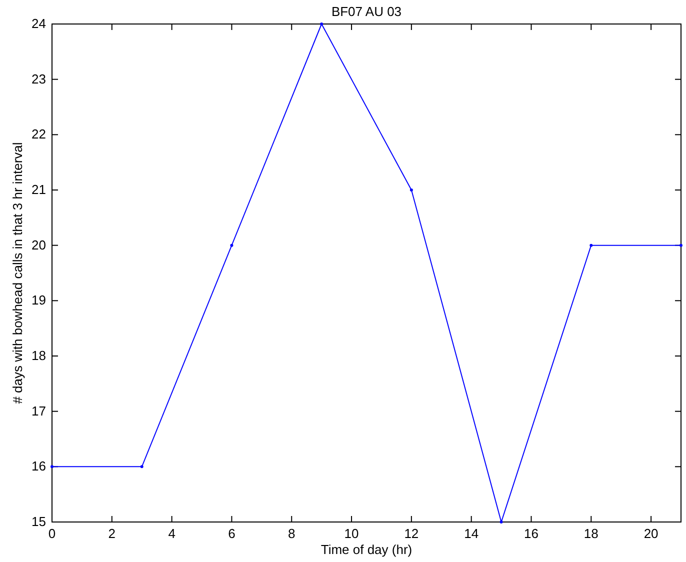 This screenshot has width=686, height=562. I want to click on x-tick-label: 10, so click(351, 533).